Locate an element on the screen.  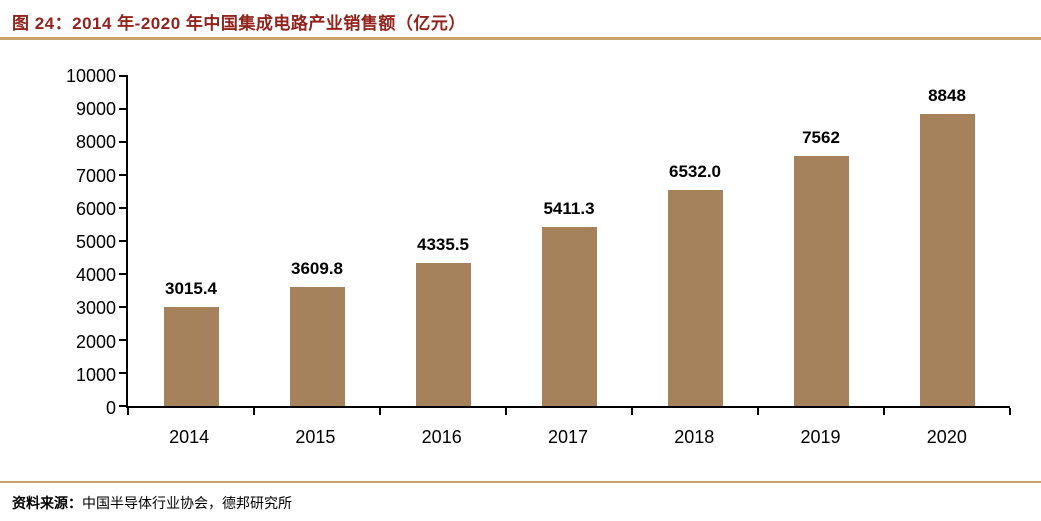
title-divider is located at coordinates (520, 38).